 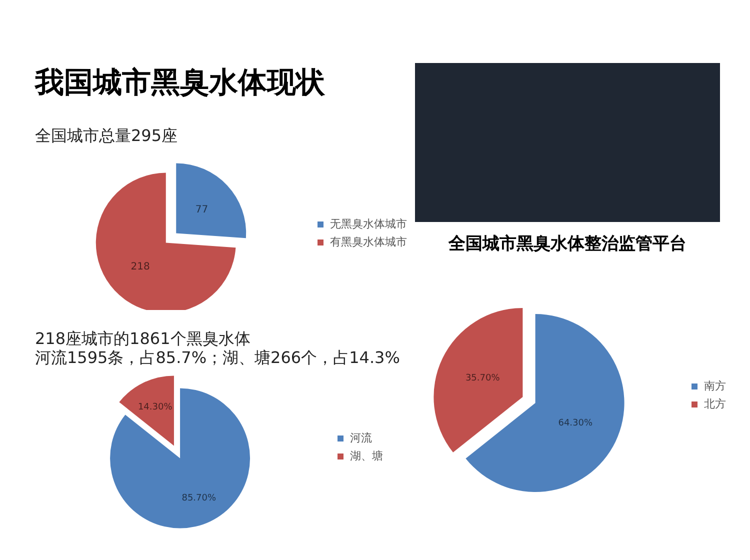 What do you see at coordinates (575, 423) in the screenshot?
I see `data-label: 64.30%` at bounding box center [575, 423].